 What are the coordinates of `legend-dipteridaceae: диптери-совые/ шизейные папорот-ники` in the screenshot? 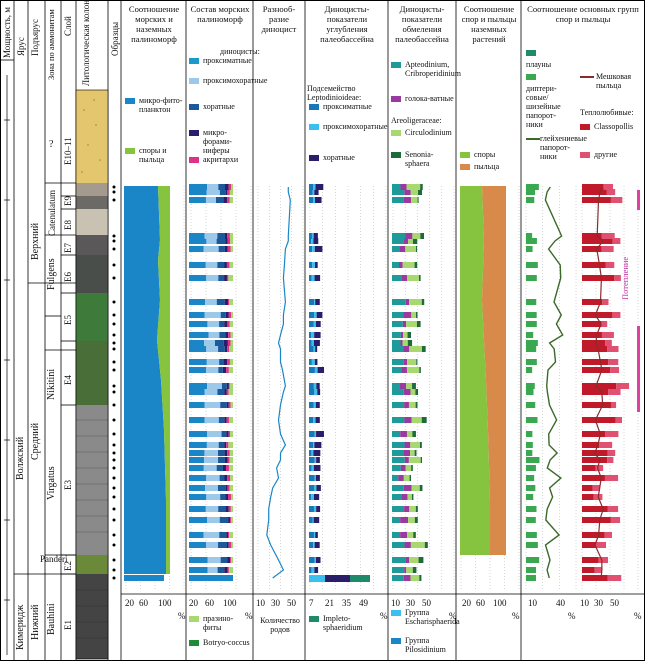 It's located at (543, 106).